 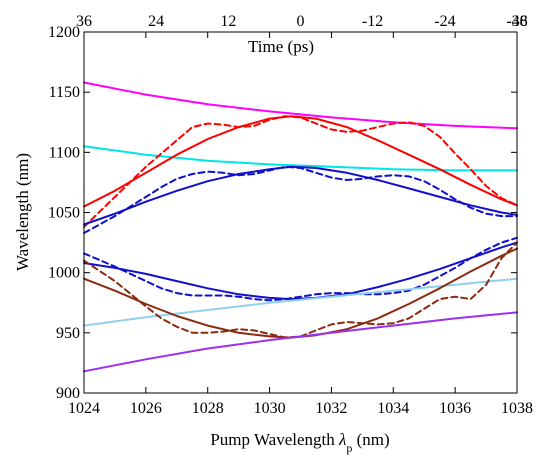 What do you see at coordinates (270, 408) in the screenshot?
I see `x-tick-label: 1030` at bounding box center [270, 408].